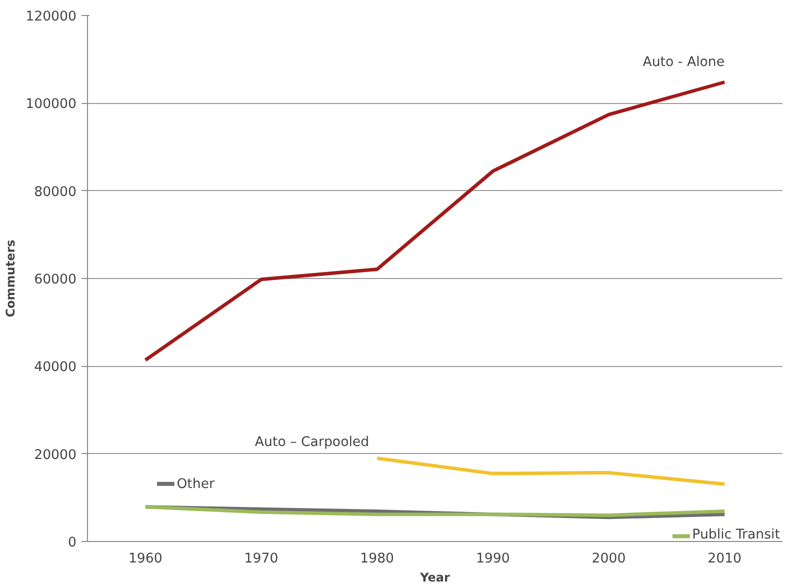 This screenshot has height=587, width=787. I want to click on y-tick-label: 40000, so click(55, 368).